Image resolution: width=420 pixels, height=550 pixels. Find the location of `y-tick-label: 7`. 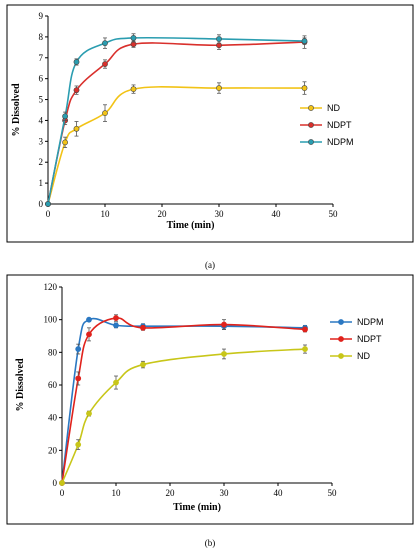

y-tick-label: 7 is located at coordinates (41, 58).